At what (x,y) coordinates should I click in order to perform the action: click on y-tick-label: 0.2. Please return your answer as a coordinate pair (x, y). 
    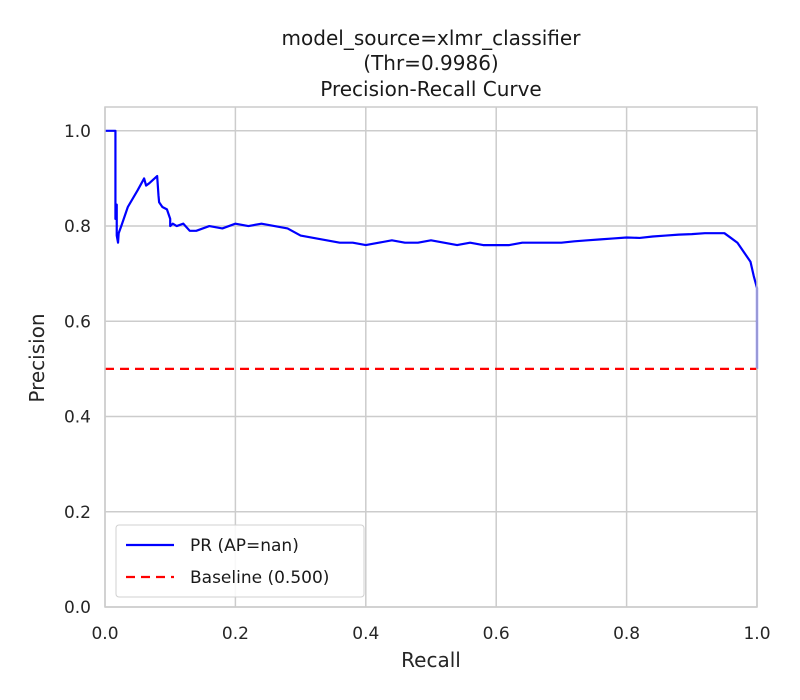
    Looking at the image, I should click on (77, 513).